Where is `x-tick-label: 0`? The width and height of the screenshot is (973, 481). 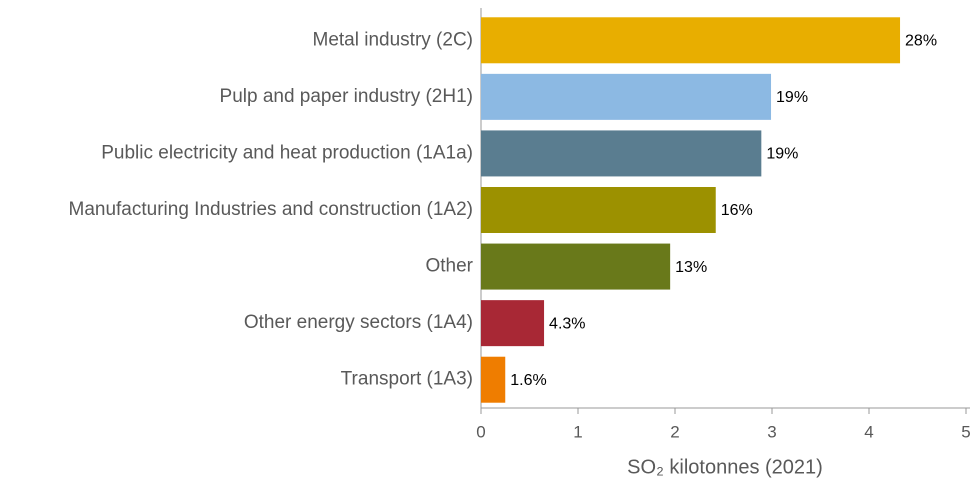 x-tick-label: 0 is located at coordinates (480, 431).